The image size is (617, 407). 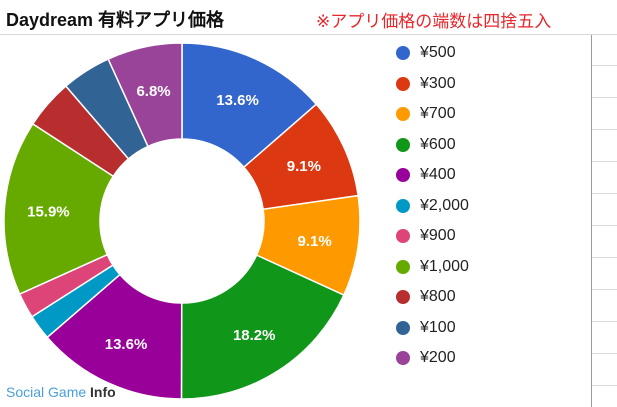 I want to click on legend-item: ¥300, so click(x=432, y=84).